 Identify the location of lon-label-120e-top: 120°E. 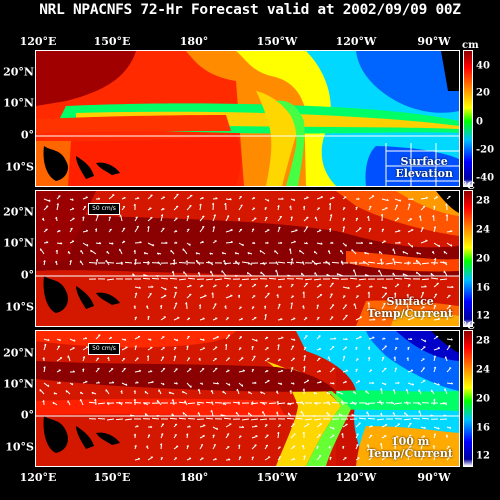
(38, 41).